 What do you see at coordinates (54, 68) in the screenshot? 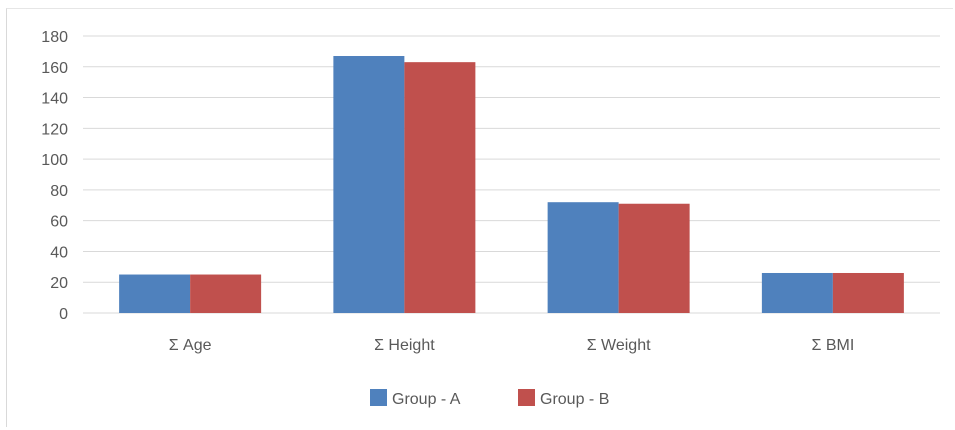
I see `y-tick-label: 160` at bounding box center [54, 68].